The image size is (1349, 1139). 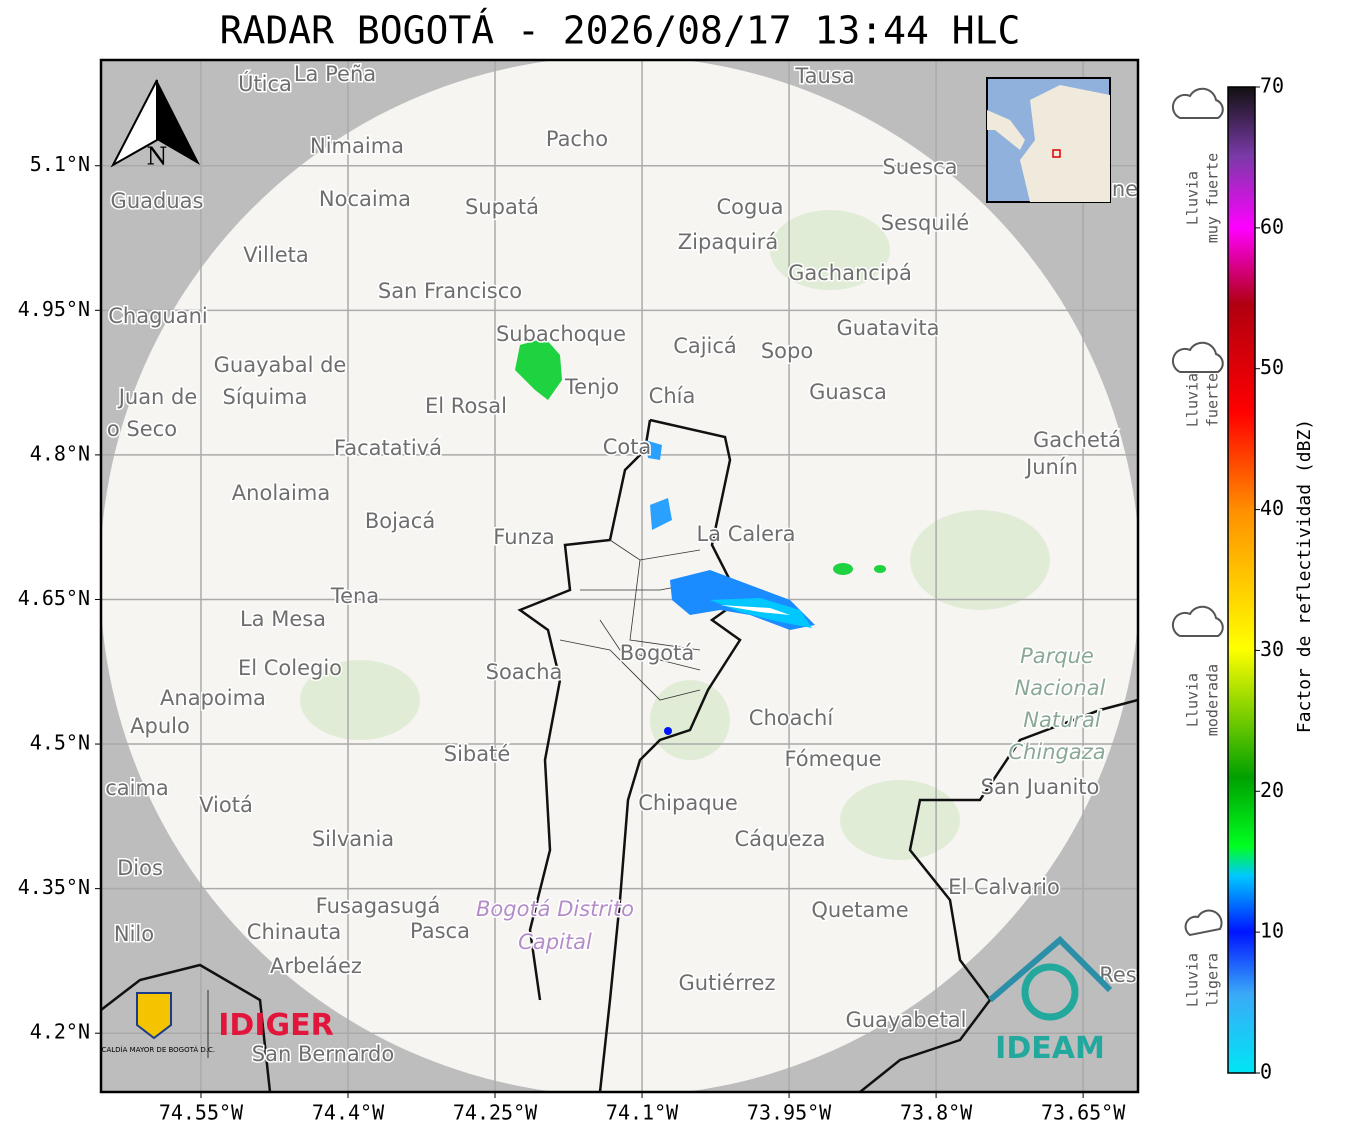 What do you see at coordinates (201, 1113) in the screenshot?
I see `x-tick-label: 74.55°W` at bounding box center [201, 1113].